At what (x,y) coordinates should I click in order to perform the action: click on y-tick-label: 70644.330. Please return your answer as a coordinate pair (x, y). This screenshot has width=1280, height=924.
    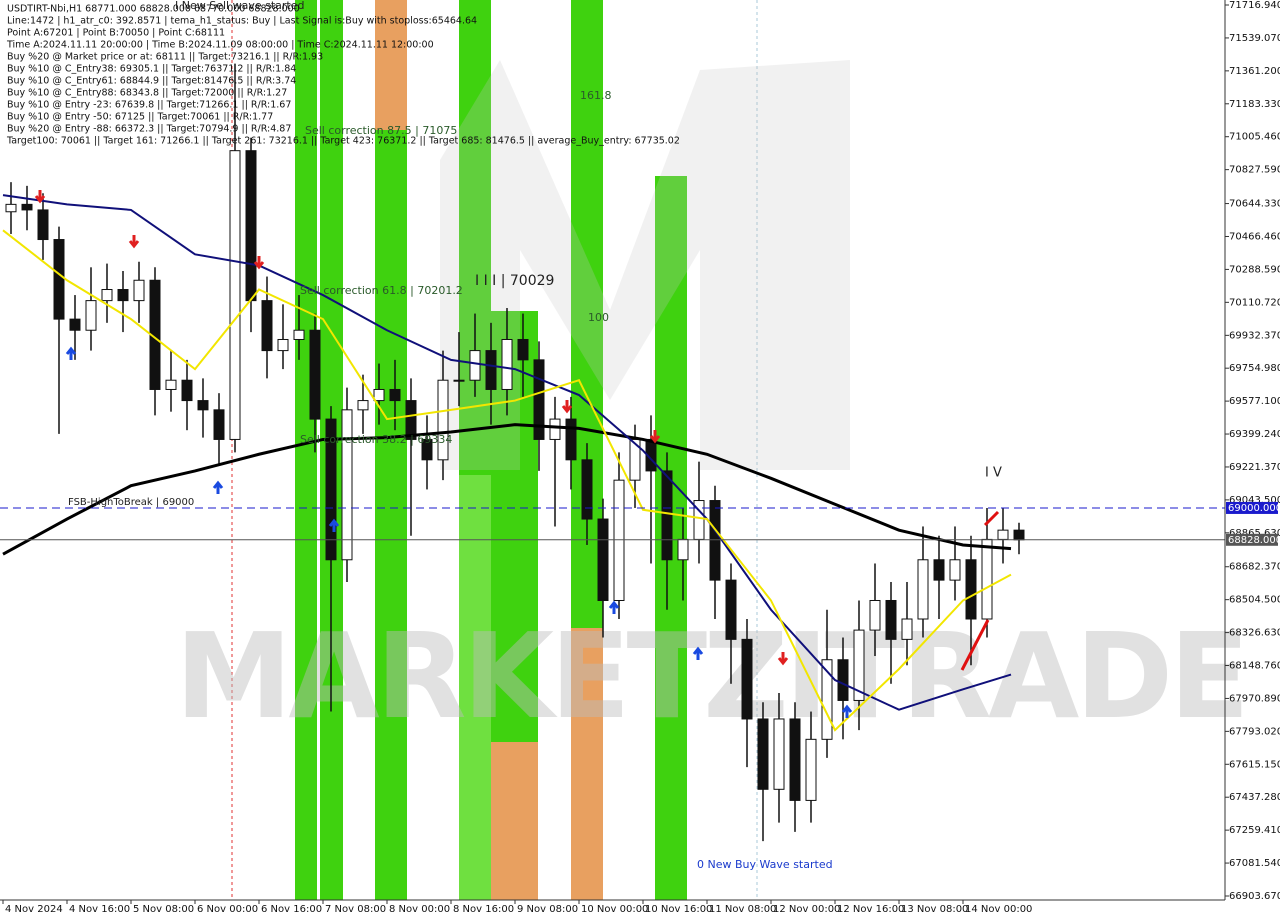
    Looking at the image, I should click on (1254, 204).